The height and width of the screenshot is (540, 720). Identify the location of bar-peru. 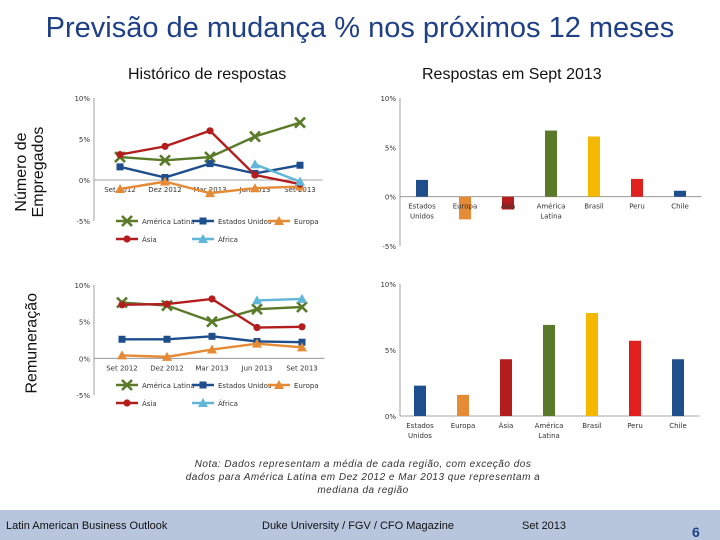
(637, 187).